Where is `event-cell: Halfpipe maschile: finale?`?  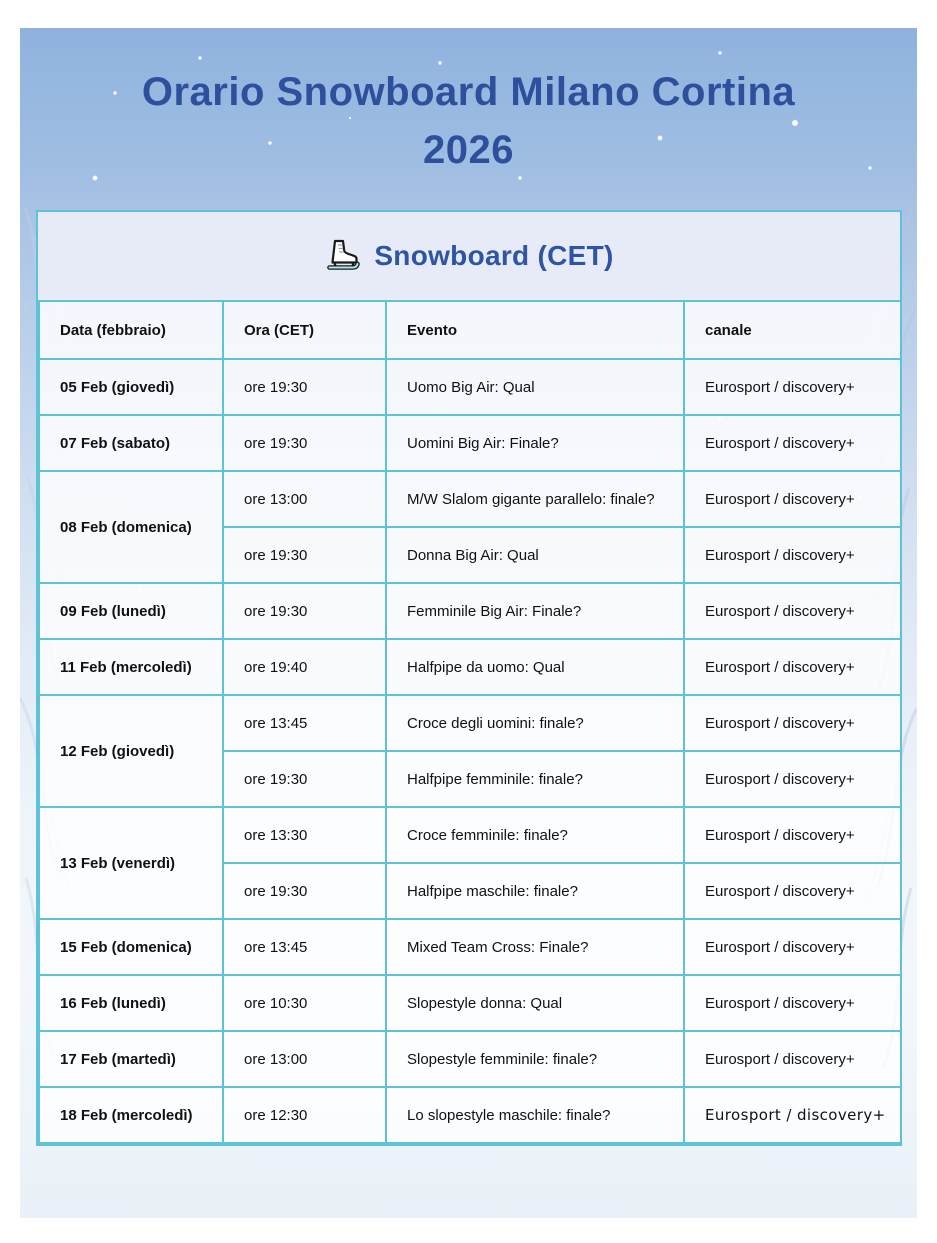
event-cell: Halfpipe maschile: finale? is located at coordinates (535, 891).